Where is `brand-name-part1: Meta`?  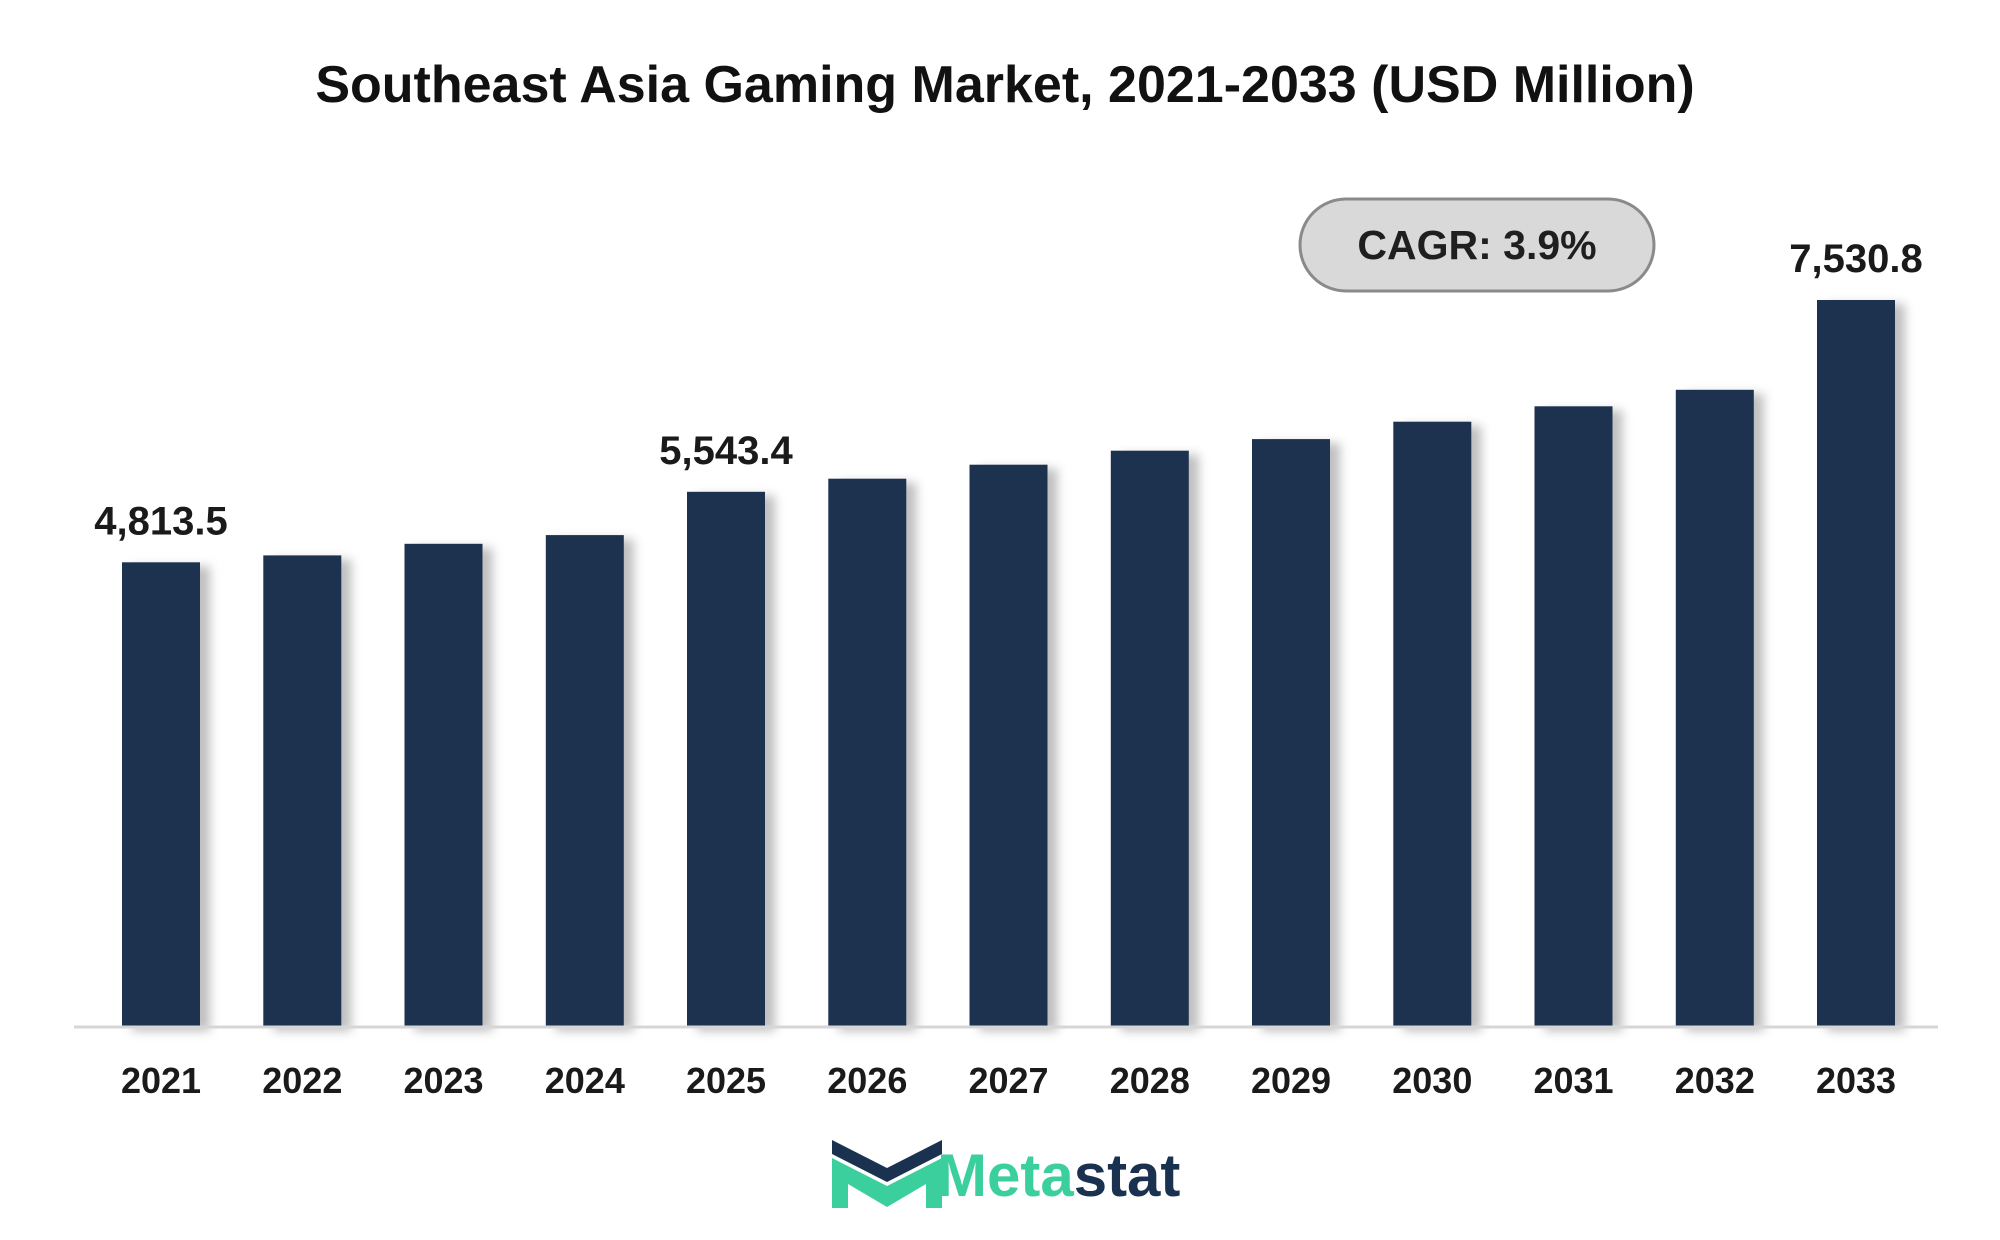 brand-name-part1: Meta is located at coordinates (1005, 1175).